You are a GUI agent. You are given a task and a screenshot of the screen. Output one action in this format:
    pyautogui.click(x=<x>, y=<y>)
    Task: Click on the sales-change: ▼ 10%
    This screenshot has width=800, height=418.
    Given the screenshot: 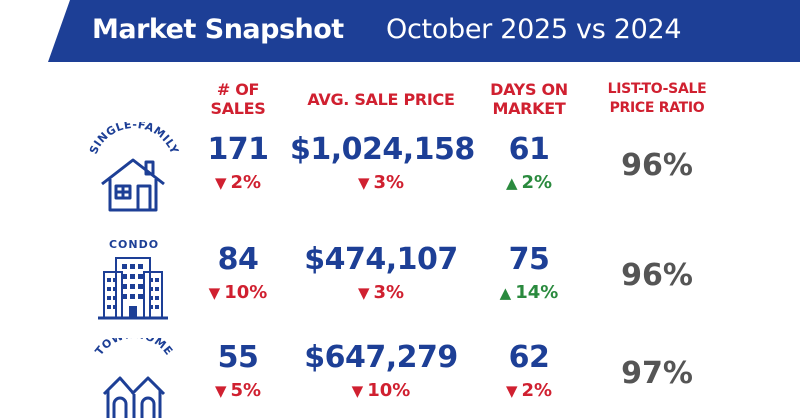 What is the action you would take?
    pyautogui.click(x=238, y=292)
    